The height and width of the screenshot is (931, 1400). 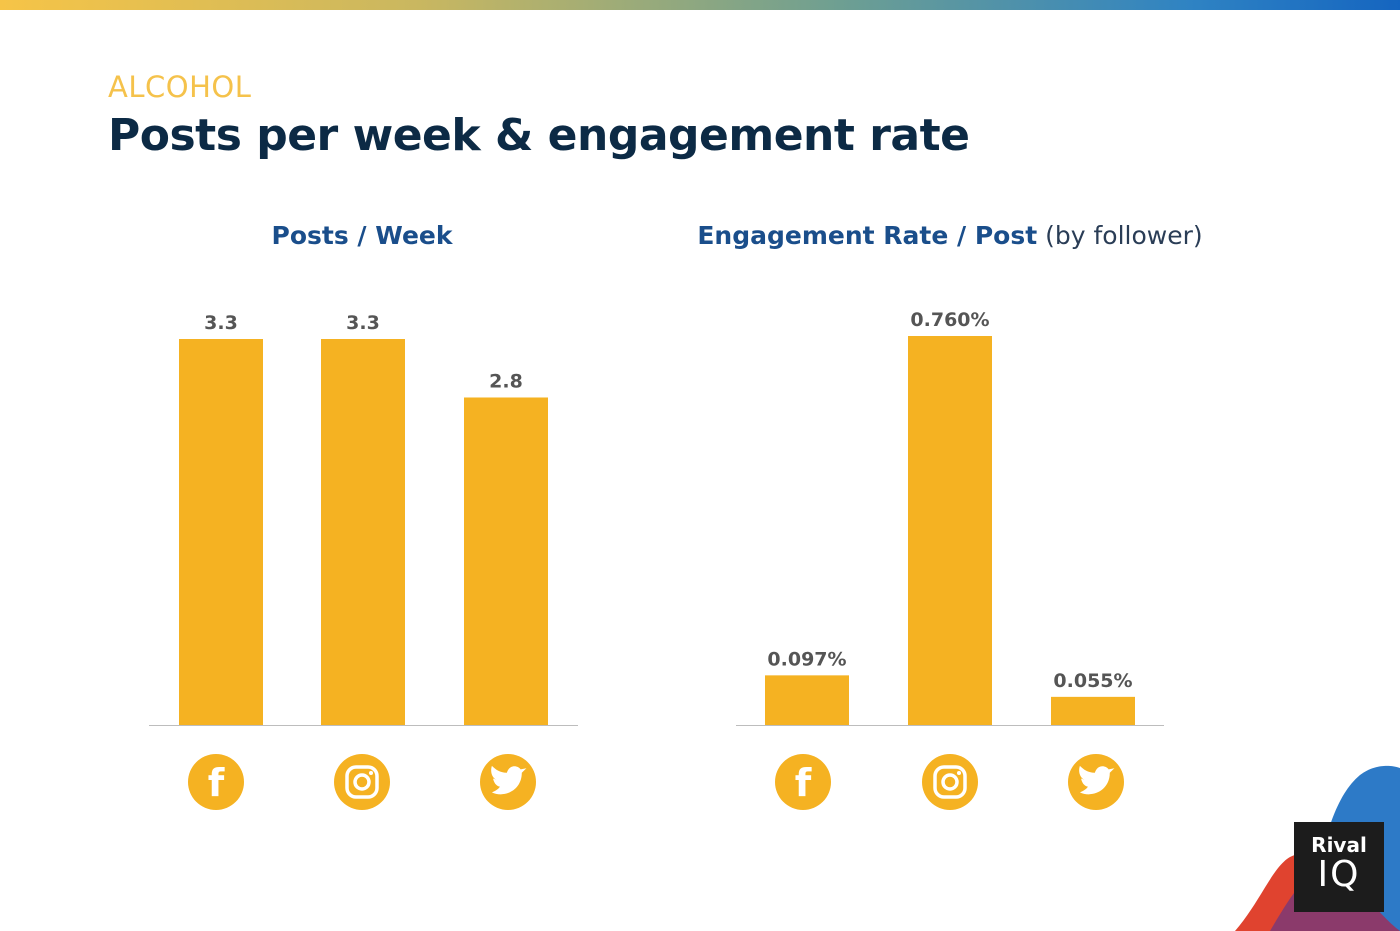 I want to click on top-gradient-stripe, so click(x=700, y=5).